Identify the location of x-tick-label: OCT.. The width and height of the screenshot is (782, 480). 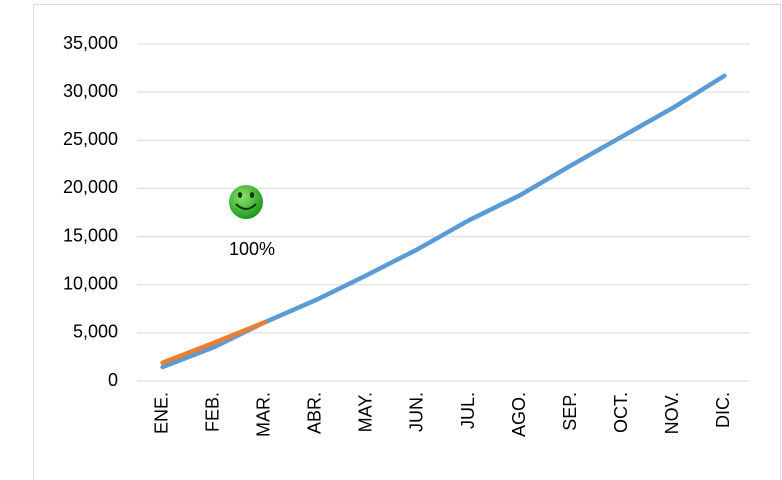
(621, 412).